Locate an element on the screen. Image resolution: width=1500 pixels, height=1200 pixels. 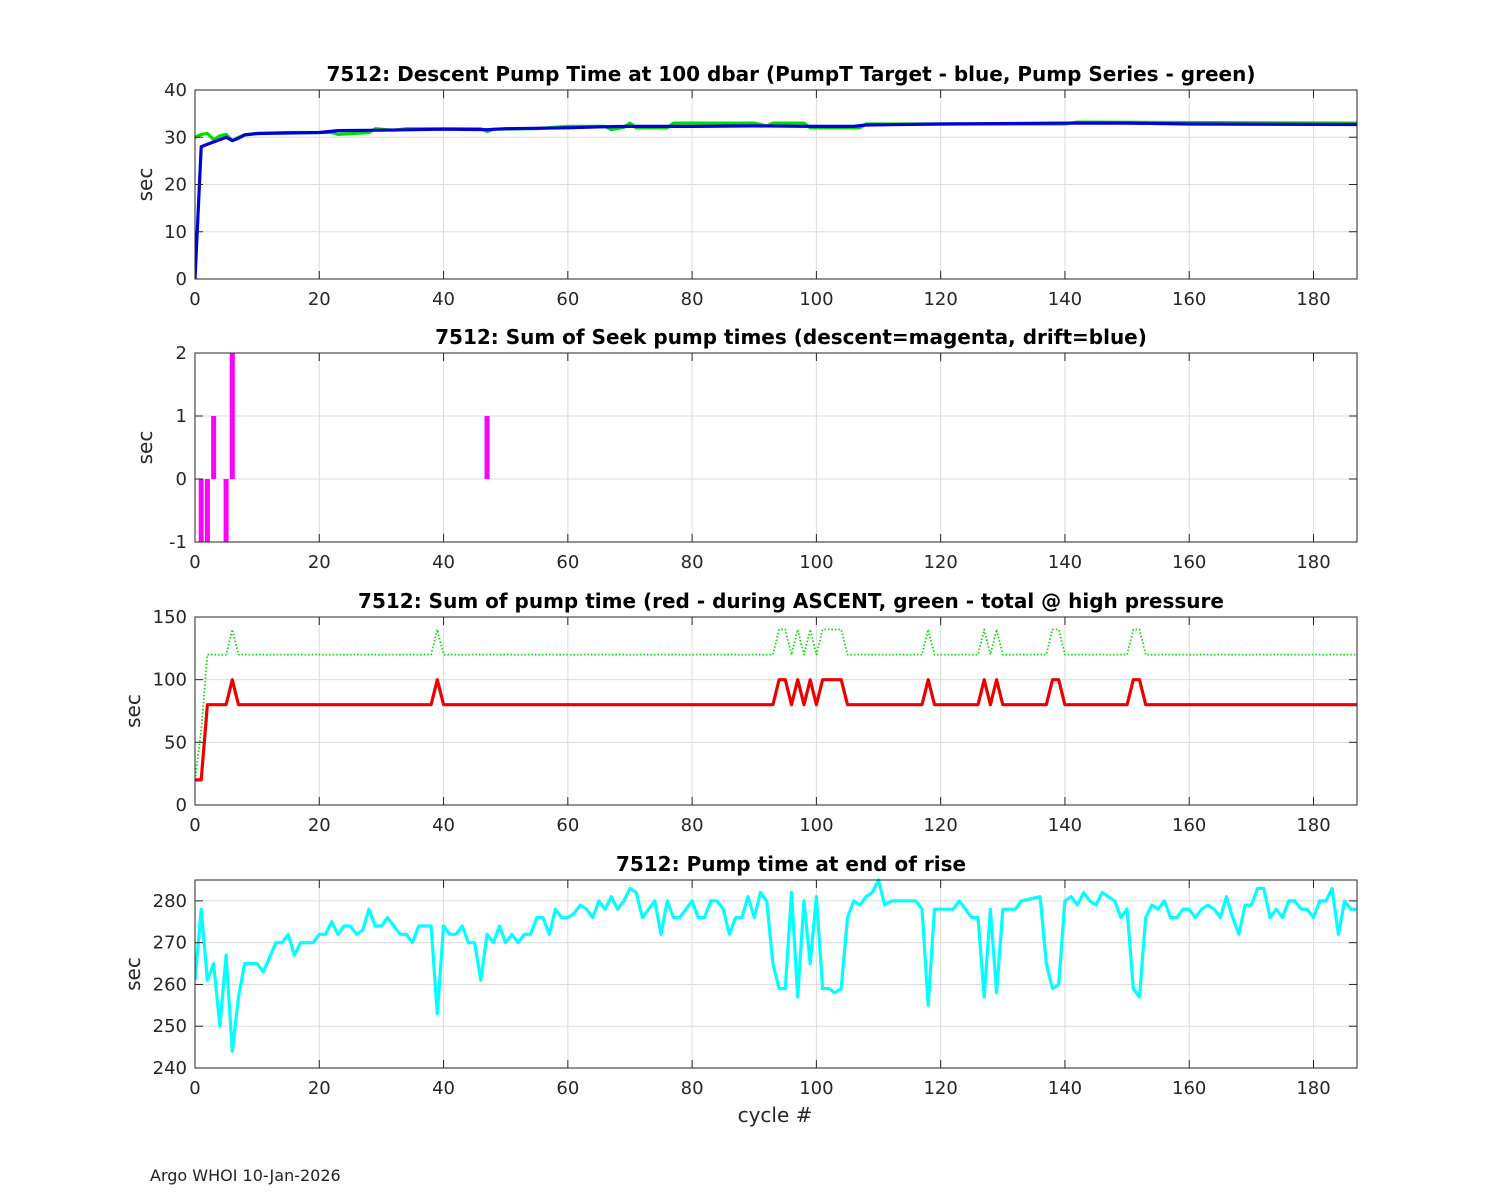
y-tick-label: 50 is located at coordinates (175, 742).